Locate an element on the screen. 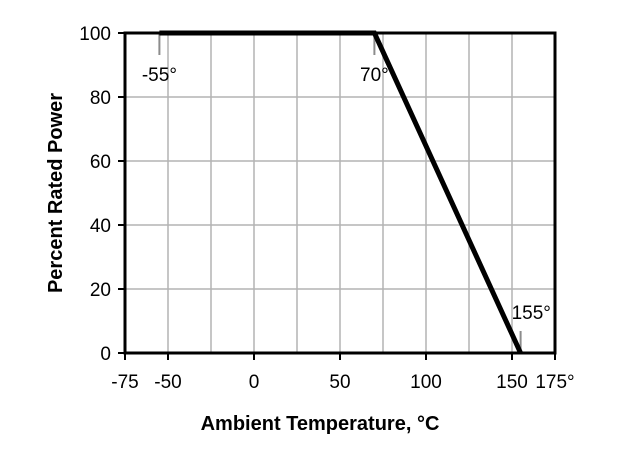 The width and height of the screenshot is (617, 454). annotation-label: 70° is located at coordinates (374, 75).